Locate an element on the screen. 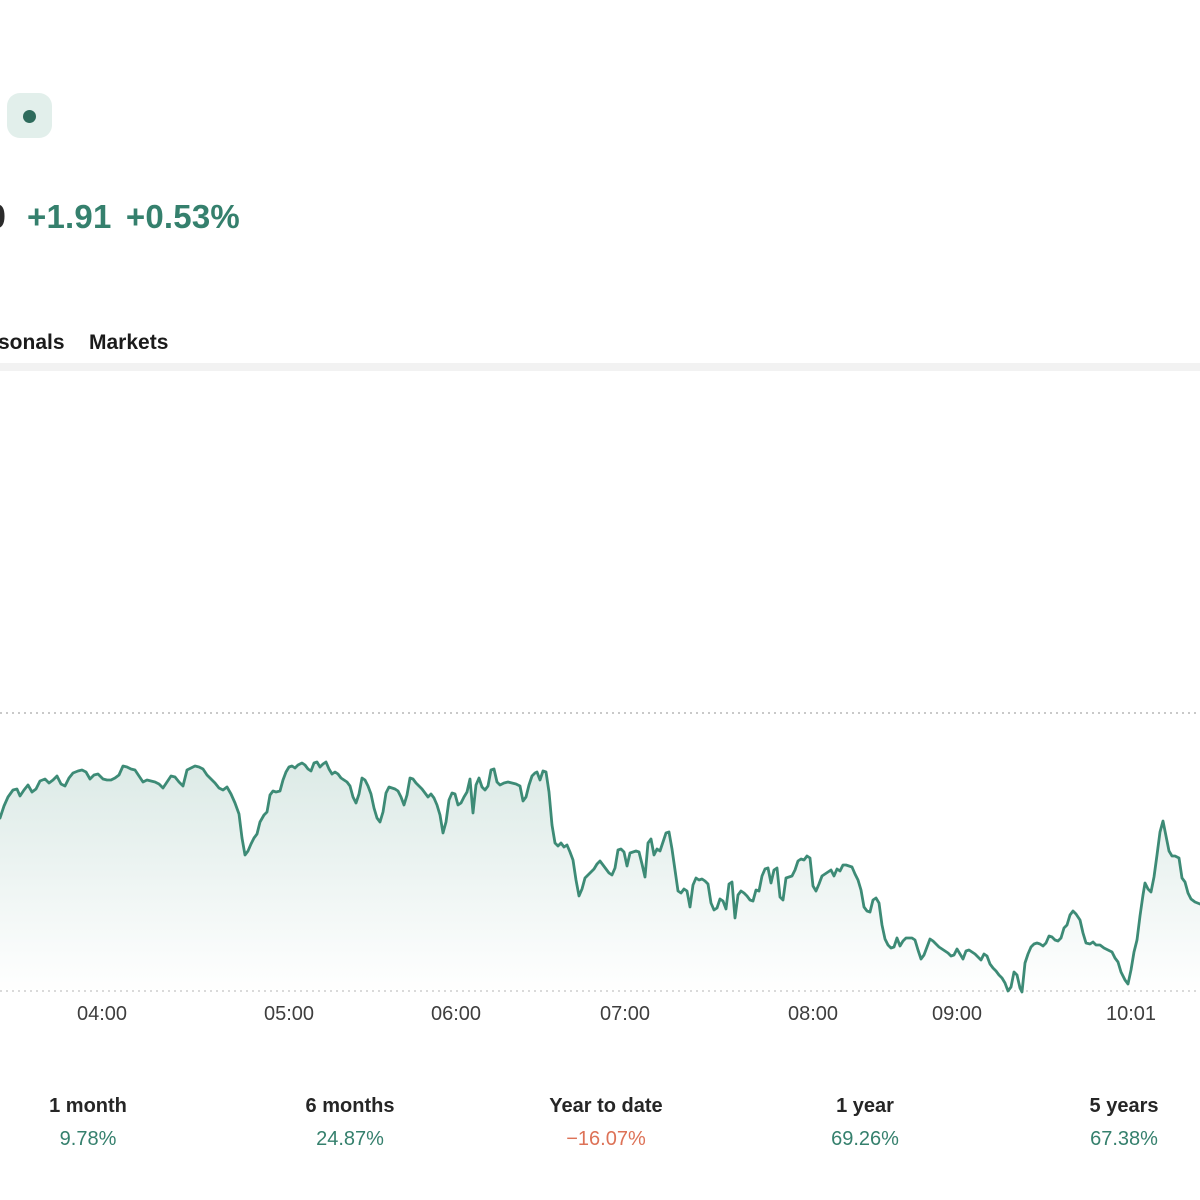  x-tick: 06:00 is located at coordinates (456, 1014).